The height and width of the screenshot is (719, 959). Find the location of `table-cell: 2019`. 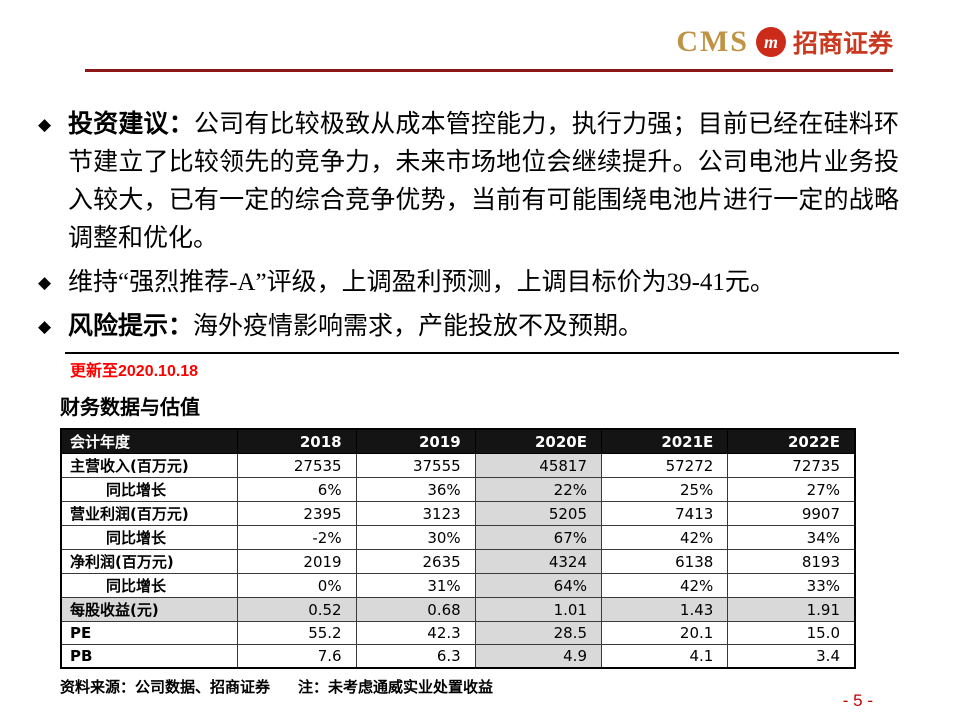

table-cell: 2019 is located at coordinates (296, 561).